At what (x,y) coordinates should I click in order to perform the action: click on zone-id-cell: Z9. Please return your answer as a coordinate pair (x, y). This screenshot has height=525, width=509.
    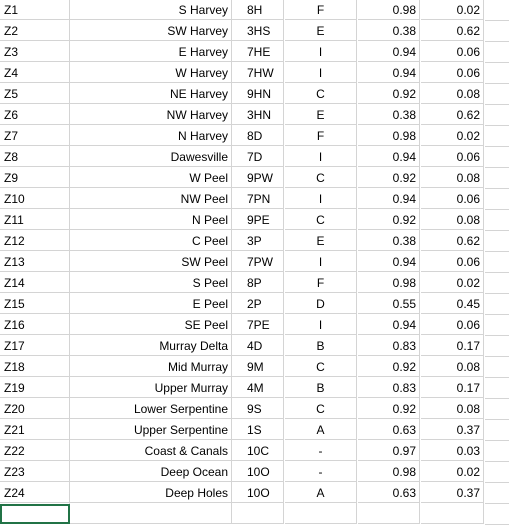
    Looking at the image, I should click on (35, 177).